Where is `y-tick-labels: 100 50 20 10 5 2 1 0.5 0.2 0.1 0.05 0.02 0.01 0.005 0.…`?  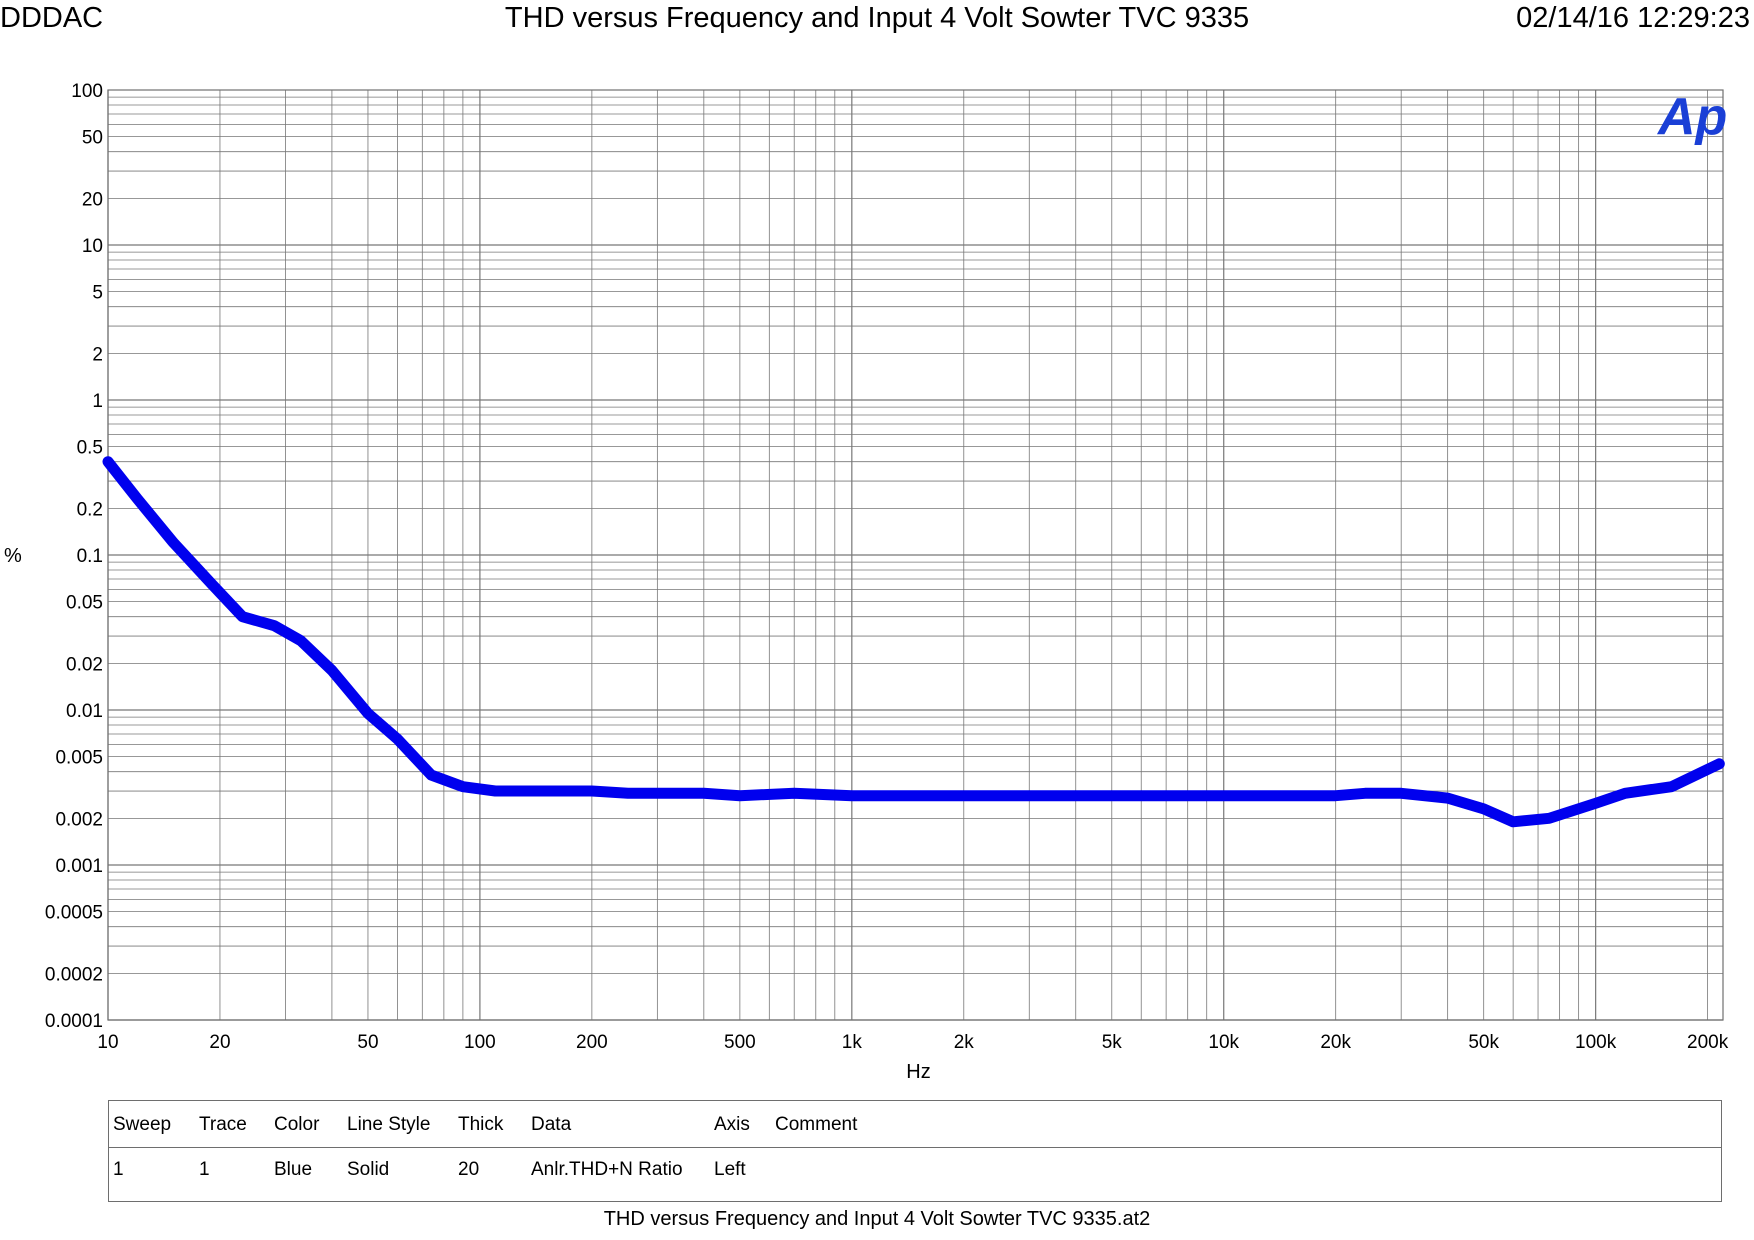
y-tick-labels: 100 50 20 10 5 2 1 0.5 0.2 0.1 0.05 0.02 0.01 0.005 0.… is located at coordinates (74, 556).